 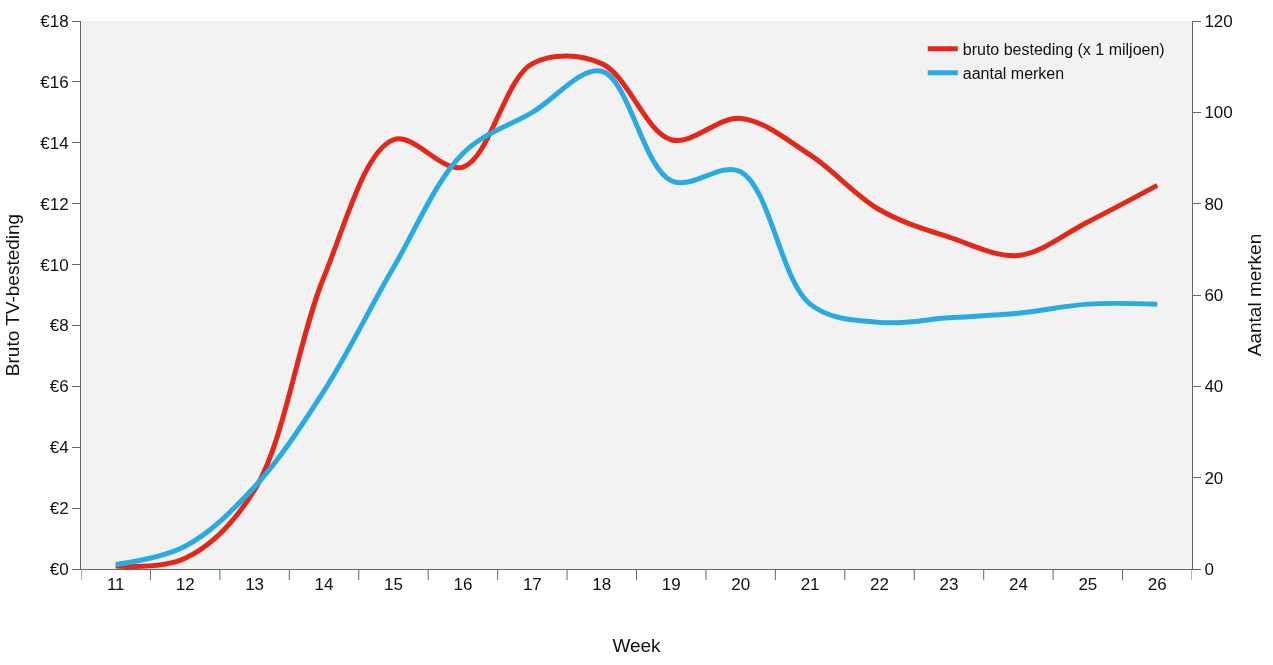 I want to click on y-tick-label: €18, so click(x=54, y=21).